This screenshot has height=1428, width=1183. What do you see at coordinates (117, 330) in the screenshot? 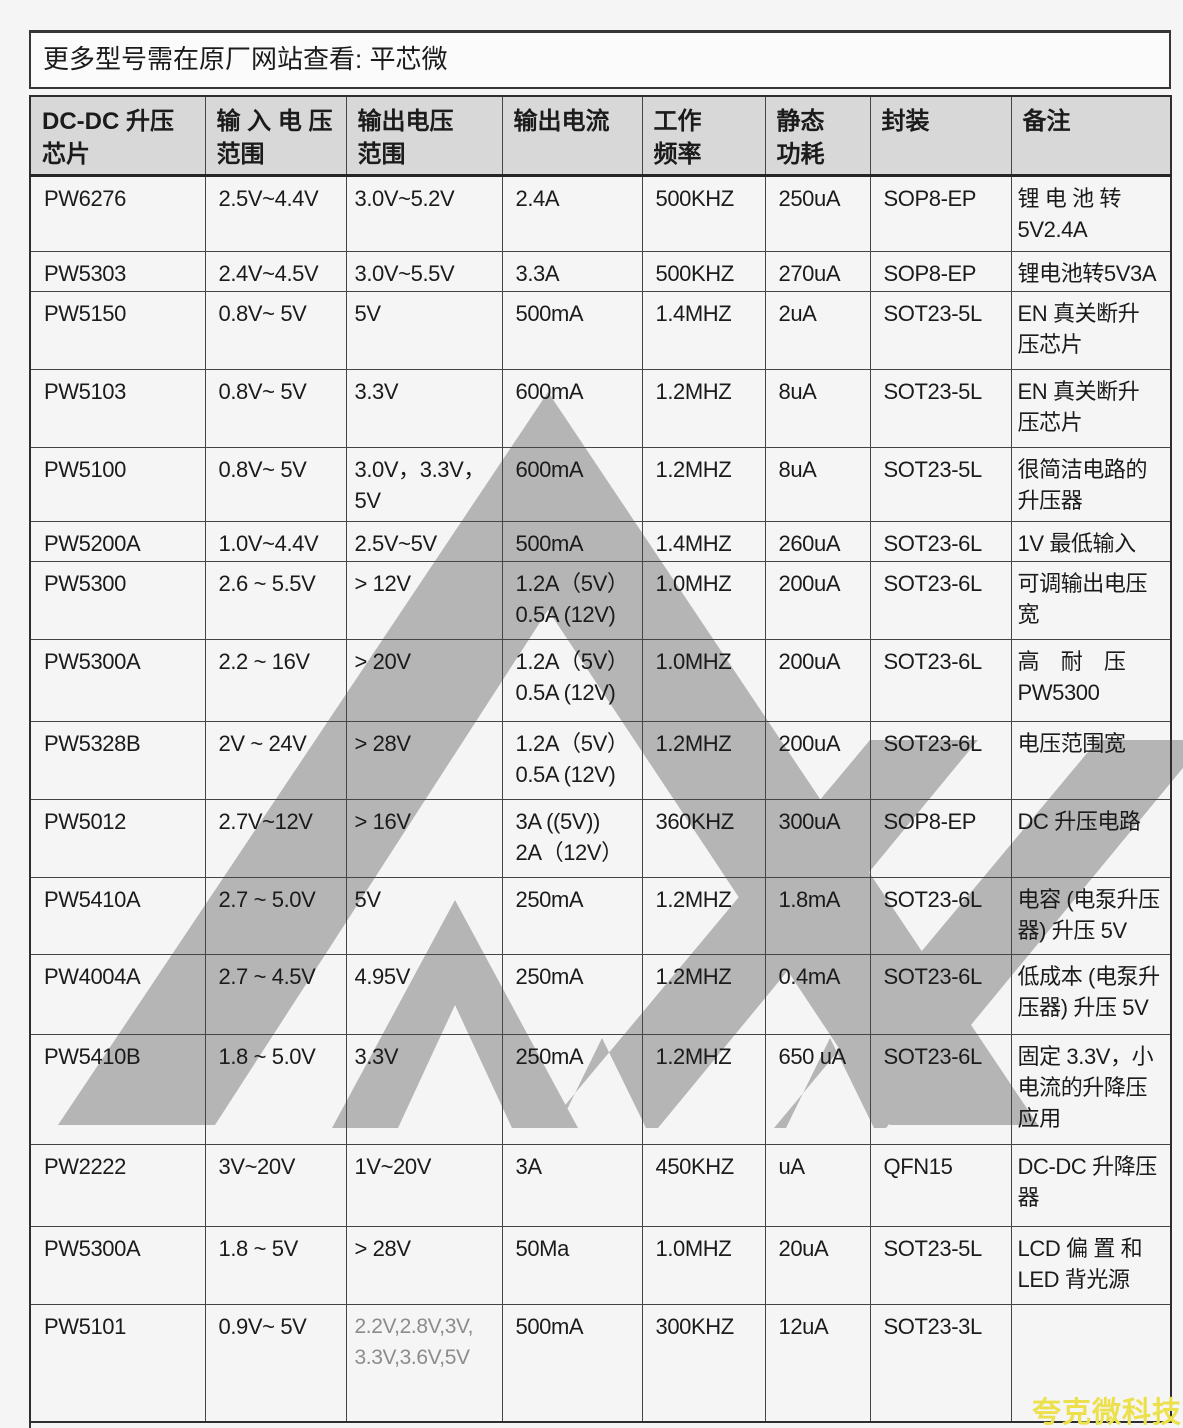
I see `cell-model: PW5150` at bounding box center [117, 330].